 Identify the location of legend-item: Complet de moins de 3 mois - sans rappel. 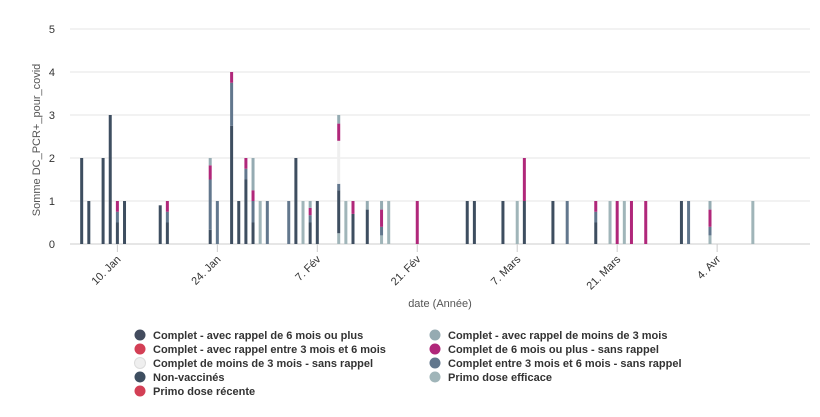
(254, 364).